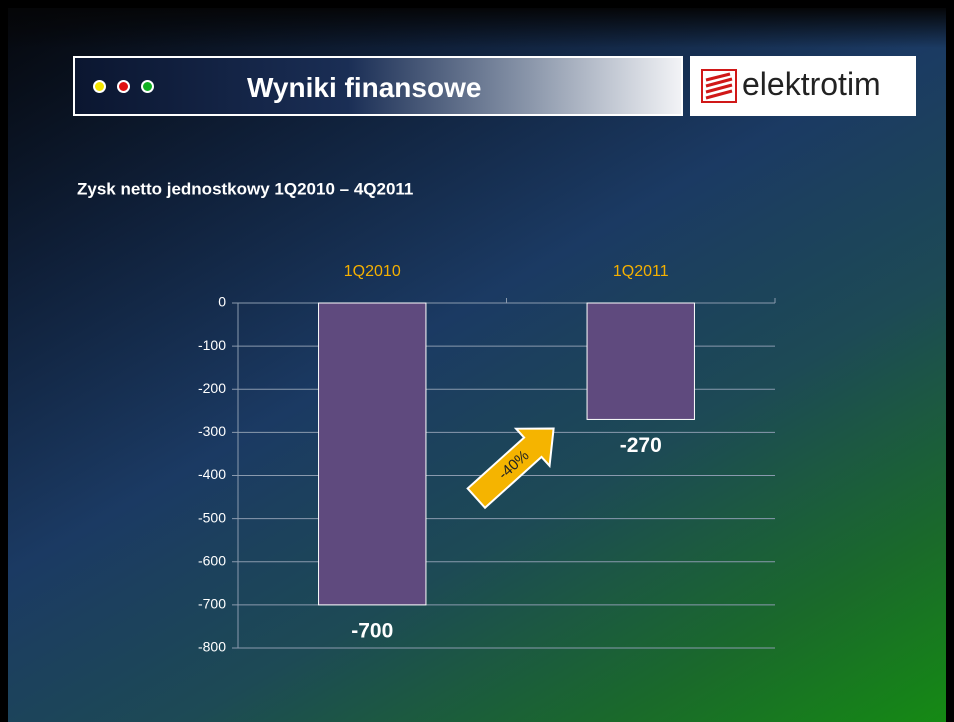 Image resolution: width=954 pixels, height=722 pixels. Describe the element at coordinates (510, 468) in the screenshot. I see `annotation-arrow: -40%` at that location.